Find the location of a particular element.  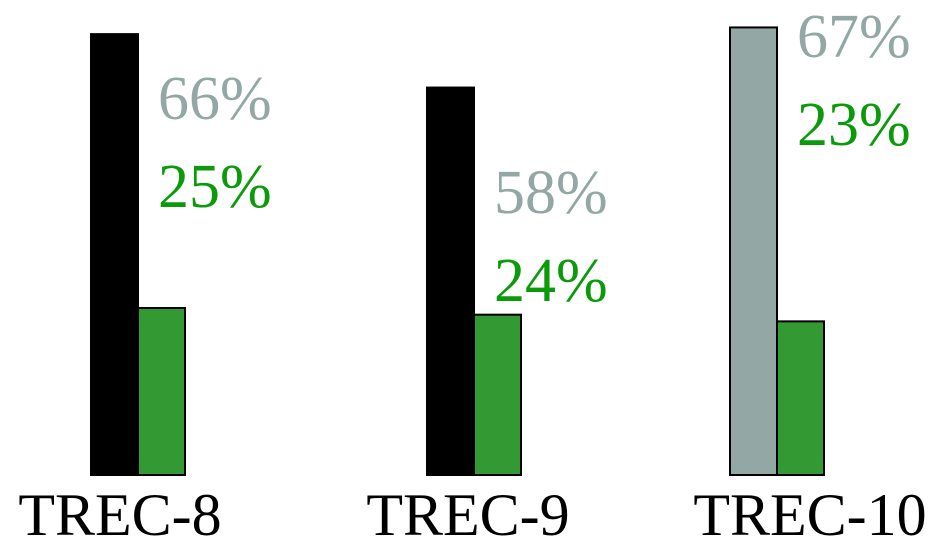

data-label-trec-8-series-1: 66% is located at coordinates (215, 99).